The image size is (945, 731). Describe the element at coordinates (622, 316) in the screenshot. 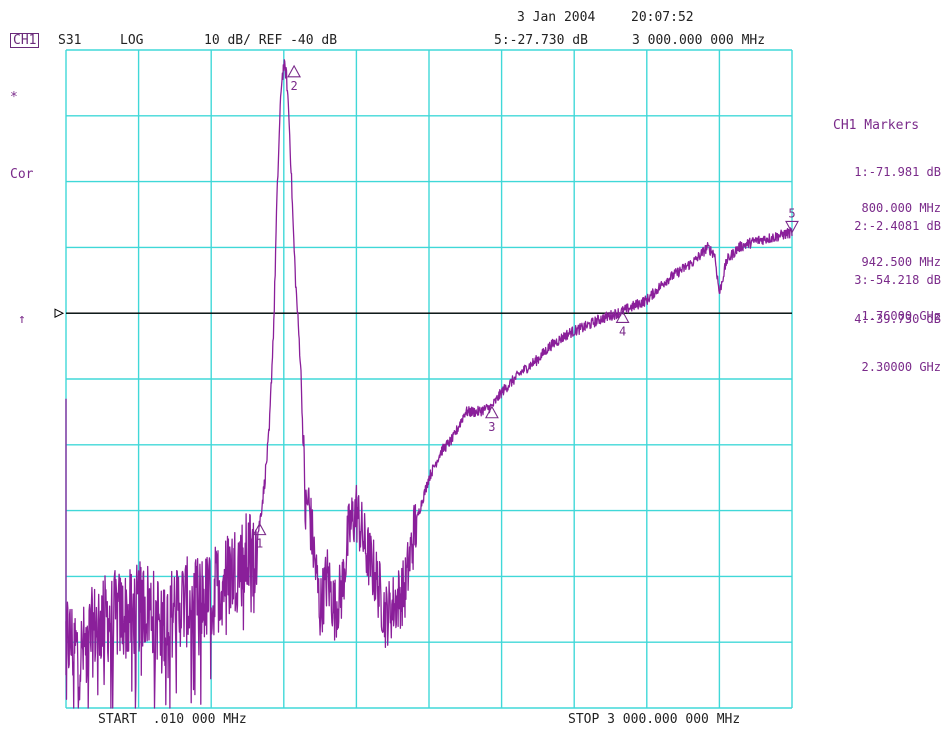

I see `marker-4-triangle-icon` at that location.